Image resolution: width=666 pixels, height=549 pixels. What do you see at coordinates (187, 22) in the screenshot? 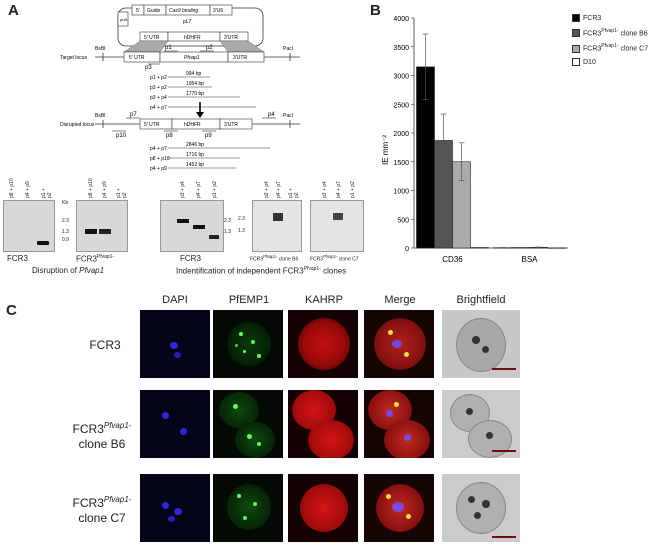
I see `plasmid-name: pL7` at bounding box center [187, 22].